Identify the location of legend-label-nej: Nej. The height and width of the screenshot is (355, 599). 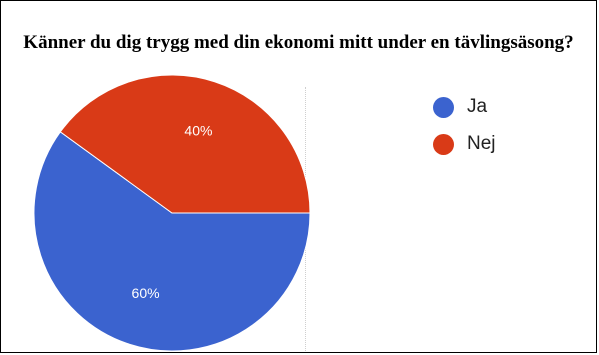
(481, 143).